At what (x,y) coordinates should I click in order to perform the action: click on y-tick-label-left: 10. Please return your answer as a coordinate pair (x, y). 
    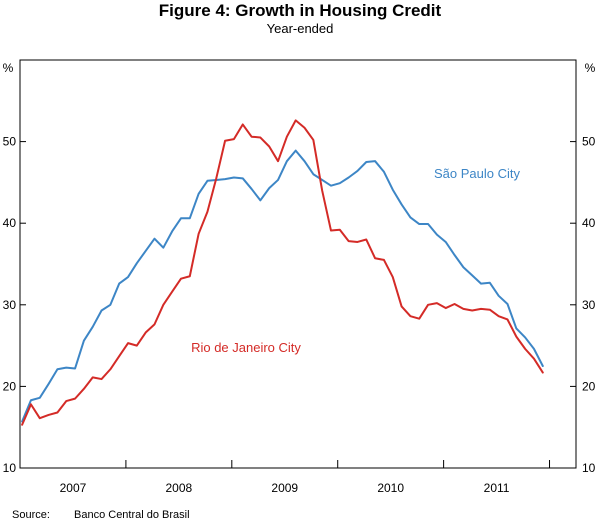
    Looking at the image, I should click on (10, 468).